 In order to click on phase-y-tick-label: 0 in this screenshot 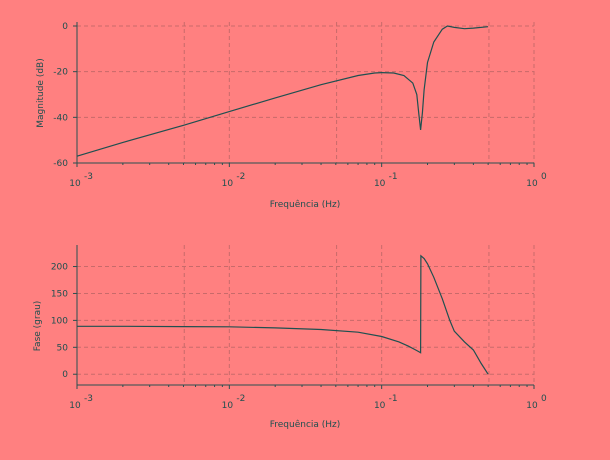, I will do `click(65, 375)`.